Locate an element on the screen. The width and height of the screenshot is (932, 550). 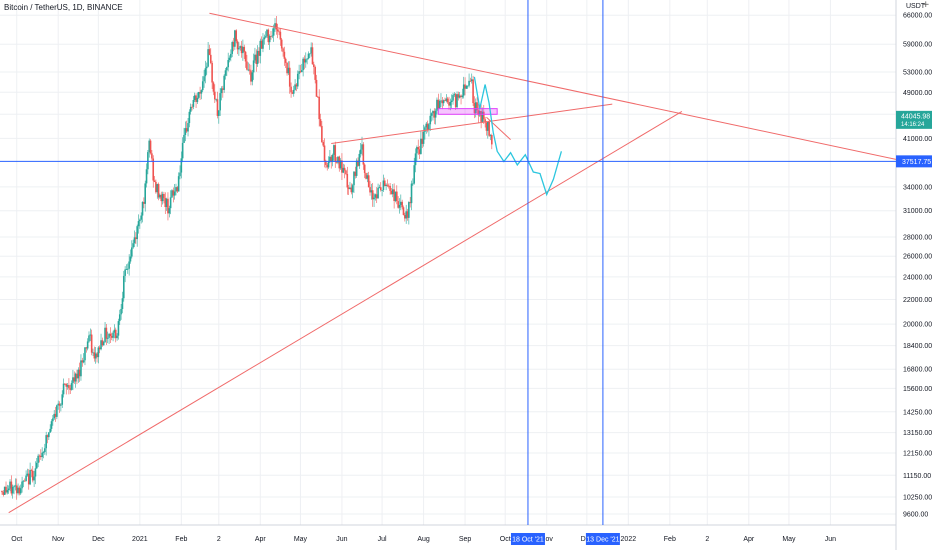
x-tick-label: 2 is located at coordinates (219, 539).